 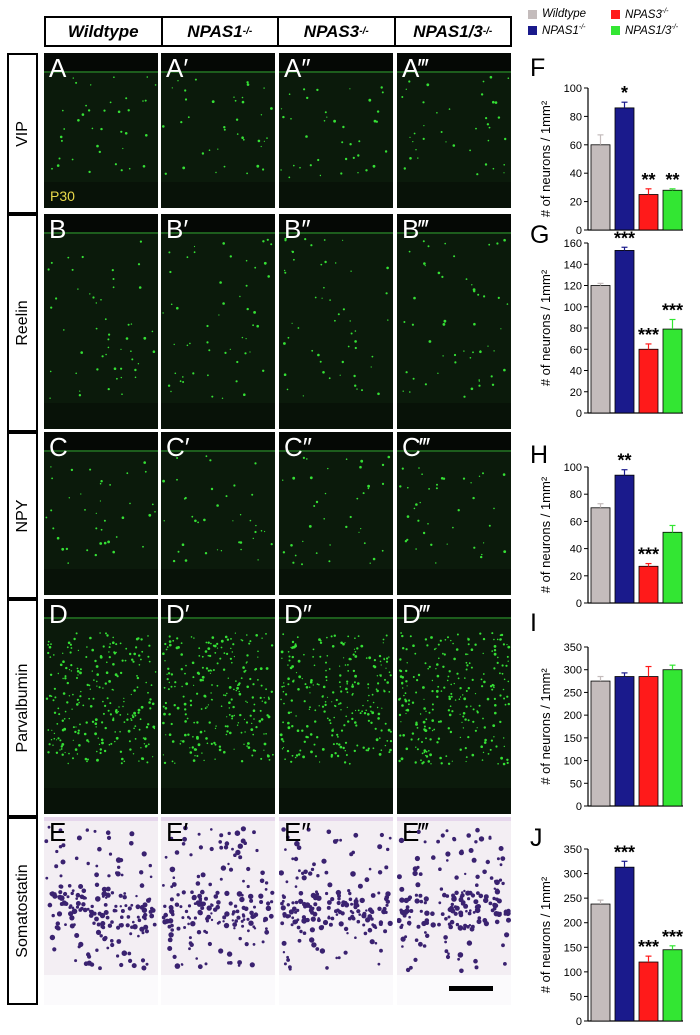 What do you see at coordinates (298, 447) in the screenshot?
I see `panel-letter: C″` at bounding box center [298, 447].